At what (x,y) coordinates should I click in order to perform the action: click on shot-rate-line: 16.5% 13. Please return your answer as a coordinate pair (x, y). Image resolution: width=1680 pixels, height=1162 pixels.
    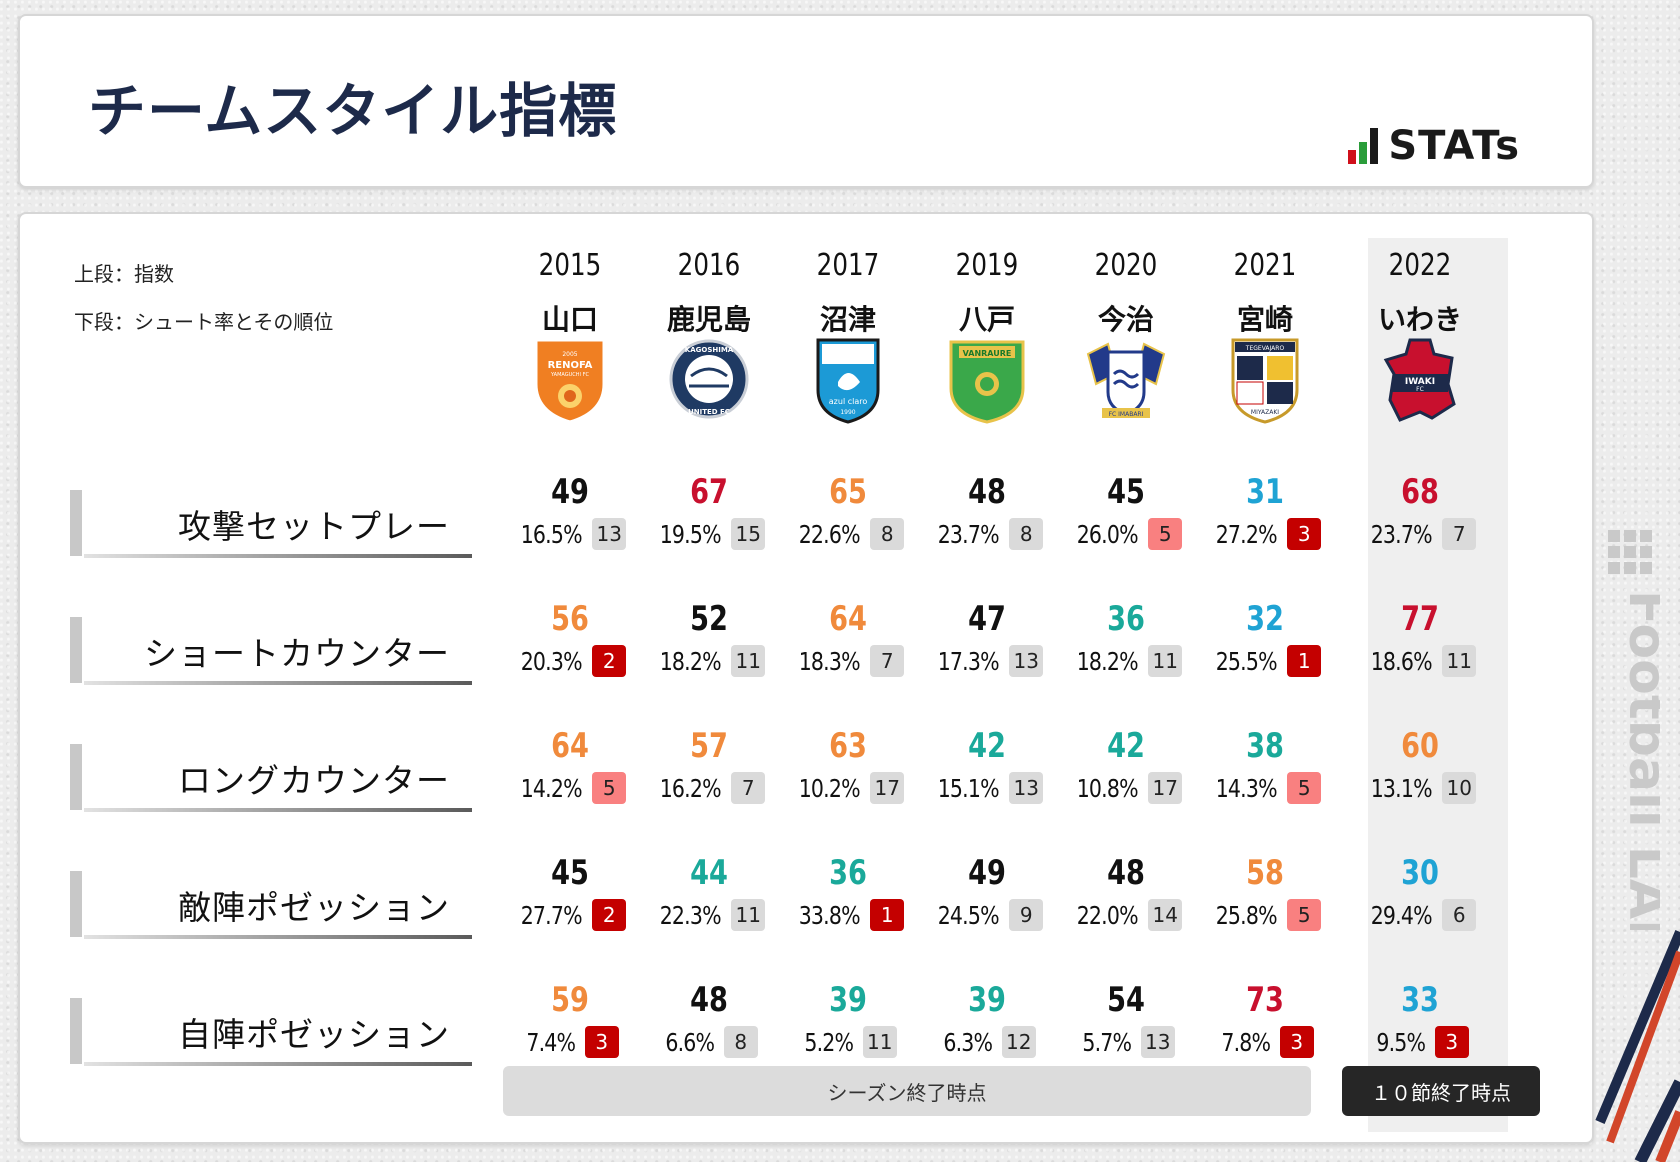
    Looking at the image, I should click on (570, 534).